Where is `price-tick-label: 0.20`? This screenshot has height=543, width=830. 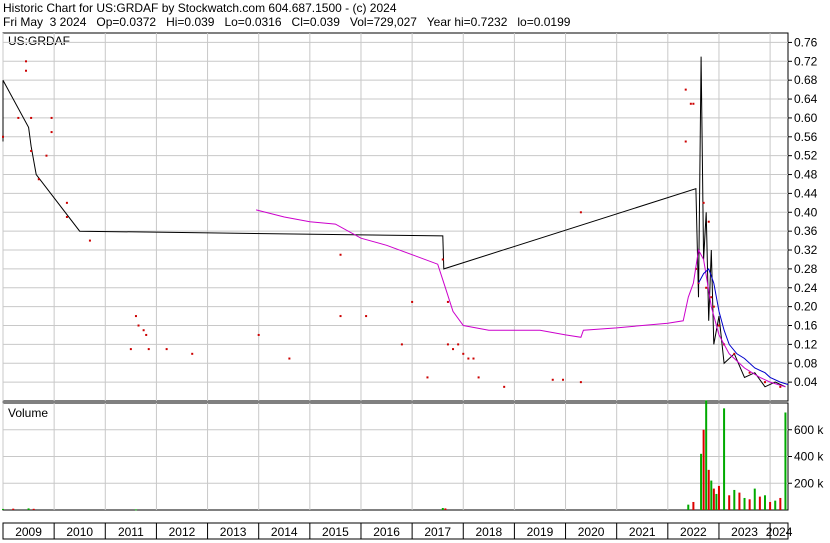 price-tick-label: 0.20 is located at coordinates (806, 307).